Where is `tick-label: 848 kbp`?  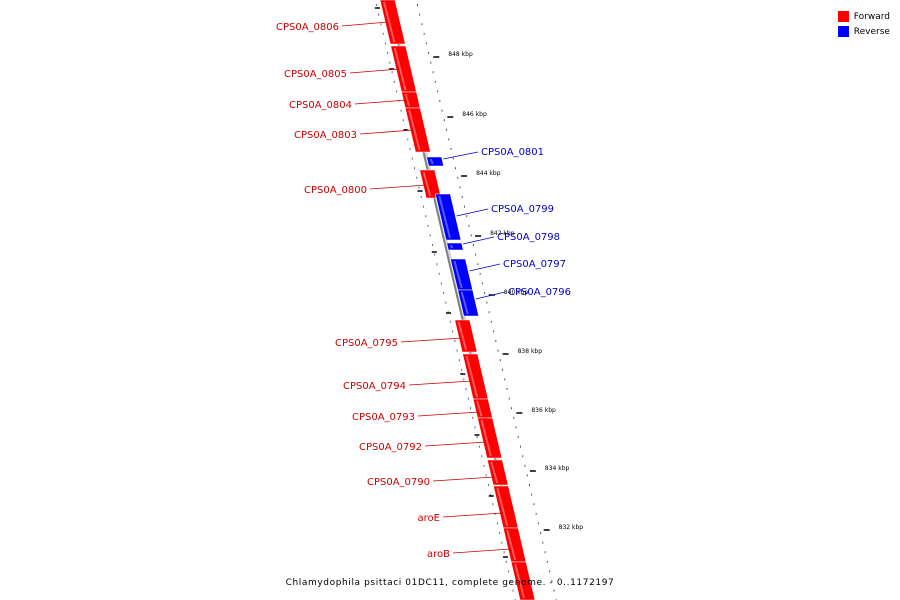 tick-label: 848 kbp is located at coordinates (460, 54).